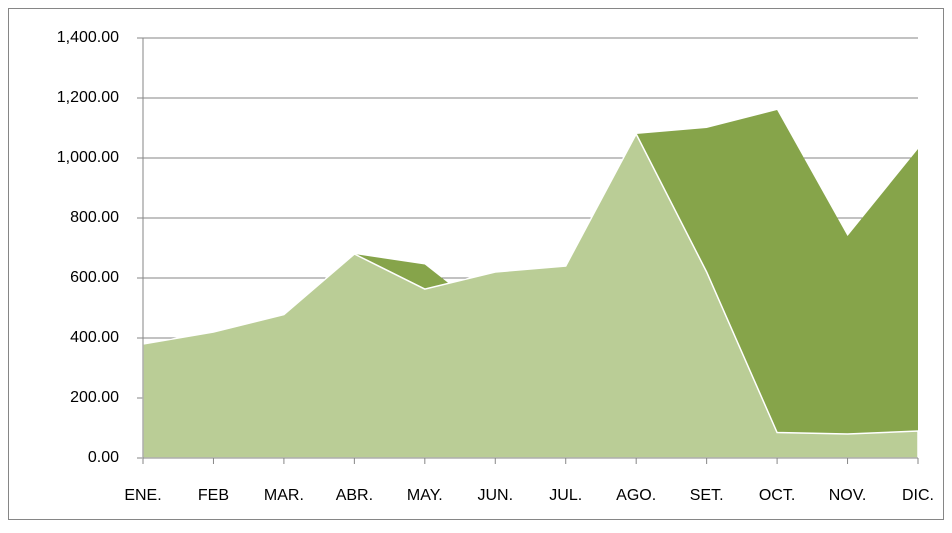 The height and width of the screenshot is (533, 952). Describe the element at coordinates (88, 37) in the screenshot. I see `y-tick-label: 1,400.00` at that location.